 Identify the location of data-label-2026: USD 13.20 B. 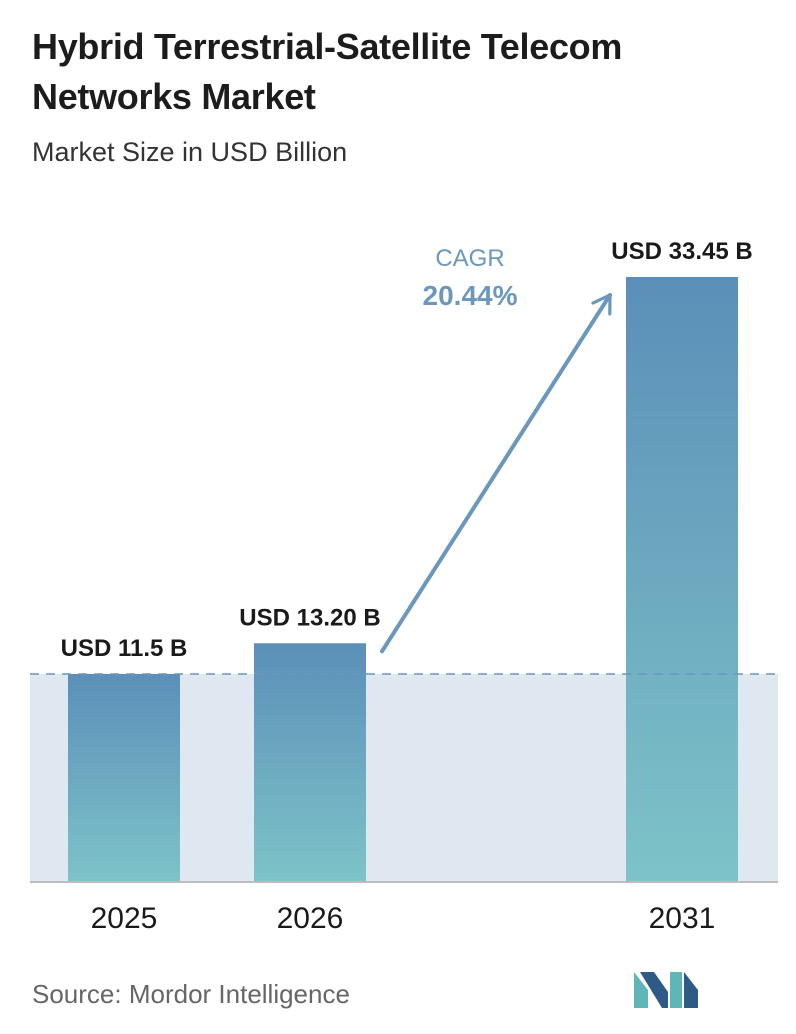
(309, 617).